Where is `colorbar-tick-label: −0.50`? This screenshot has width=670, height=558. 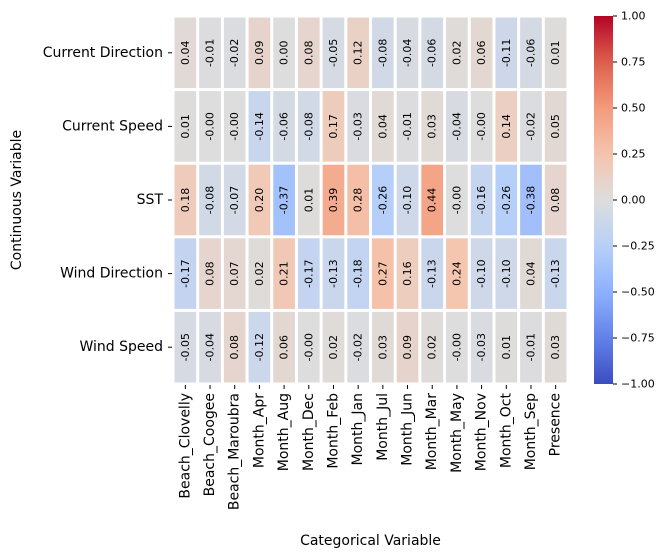
colorbar-tick-label: −0.50 is located at coordinates (638, 292).